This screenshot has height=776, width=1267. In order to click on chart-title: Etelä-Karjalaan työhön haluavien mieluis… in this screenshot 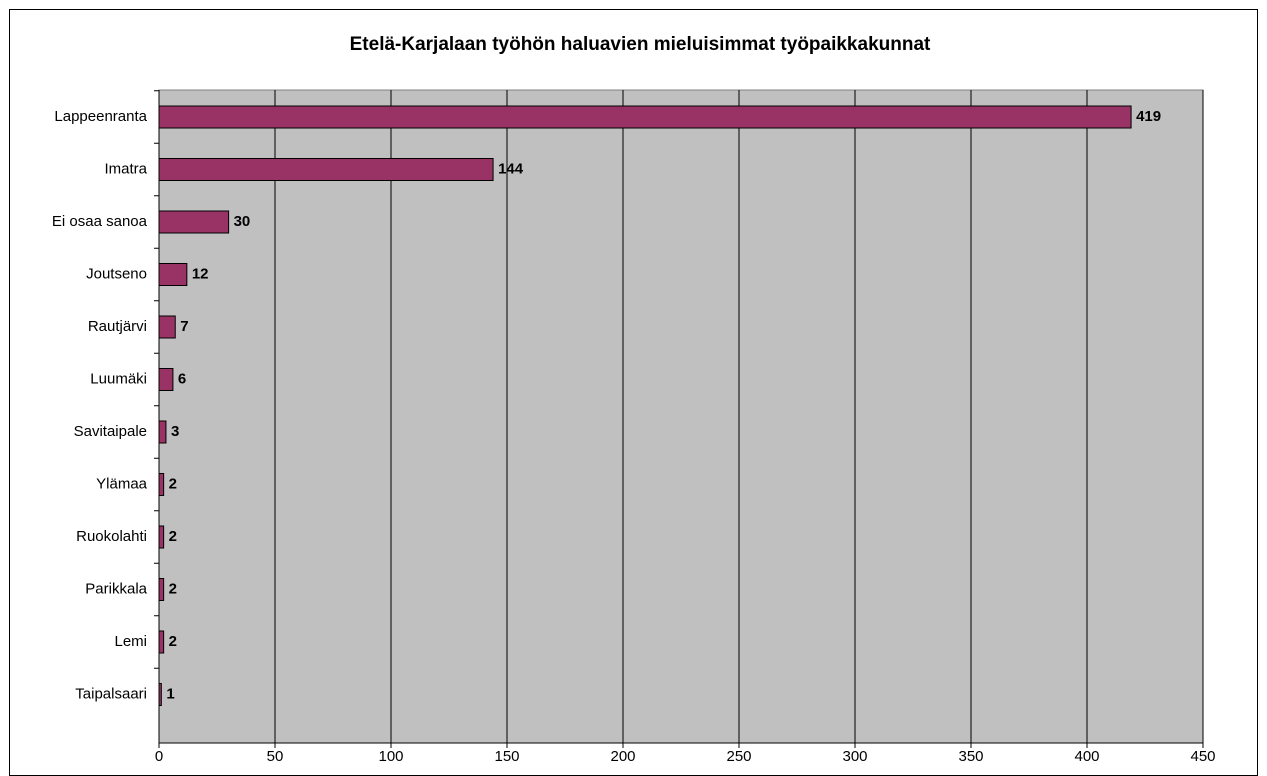, I will do `click(640, 44)`.